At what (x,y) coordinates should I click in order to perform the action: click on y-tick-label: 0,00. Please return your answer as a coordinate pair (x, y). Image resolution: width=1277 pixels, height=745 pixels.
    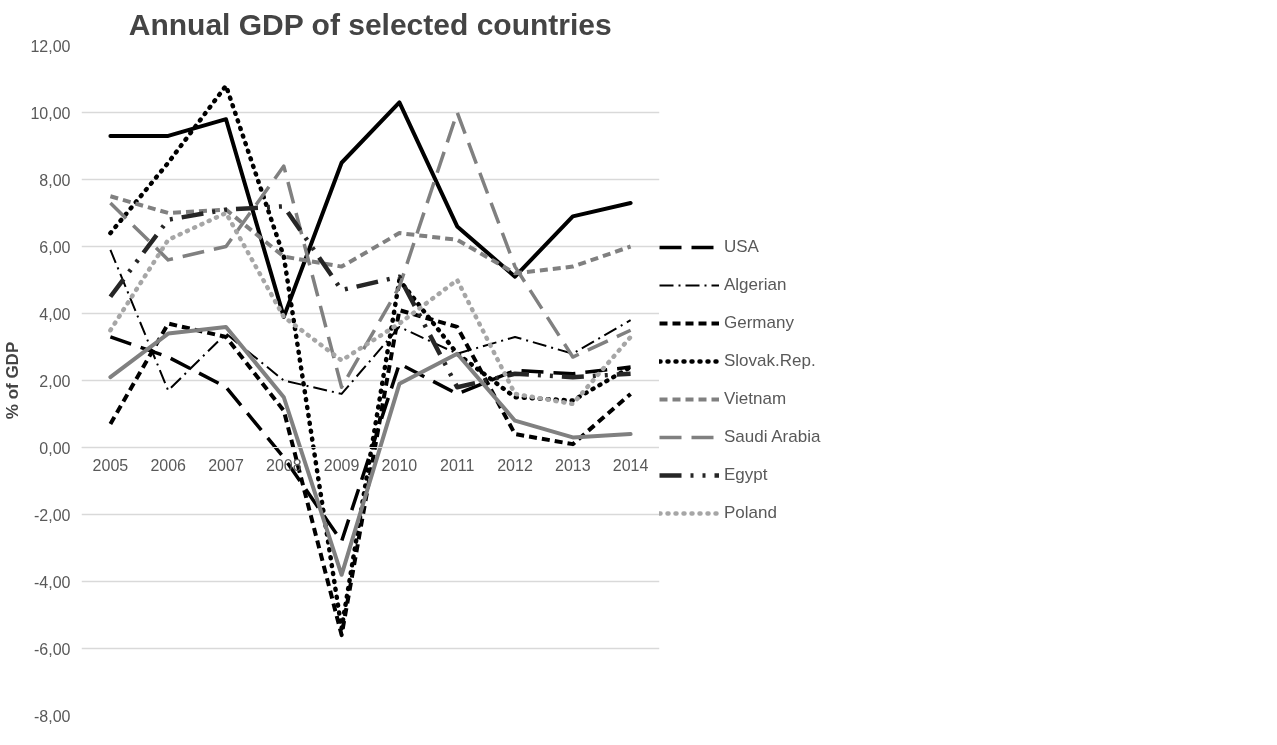
    Looking at the image, I should click on (55, 448).